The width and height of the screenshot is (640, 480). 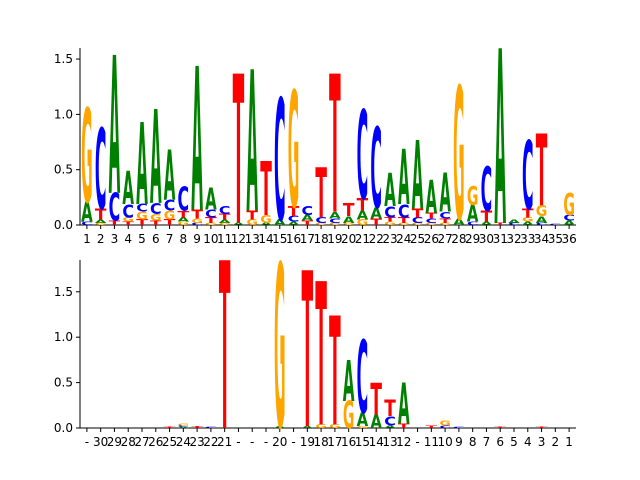 I want to click on x-tick-label: 2, so click(x=556, y=442).